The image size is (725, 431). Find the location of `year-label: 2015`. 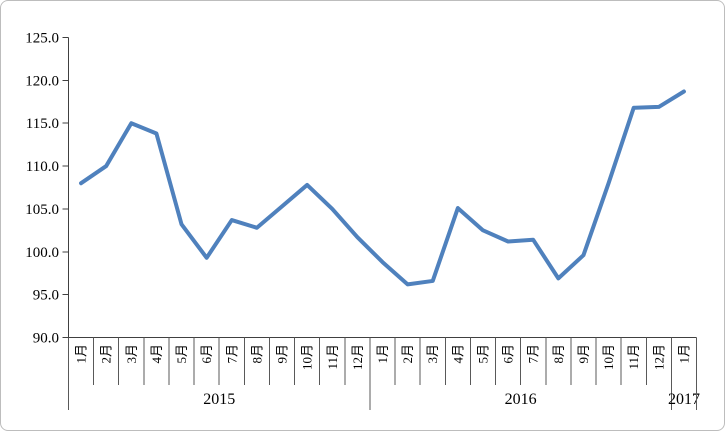

year-label: 2015 is located at coordinates (219, 399).